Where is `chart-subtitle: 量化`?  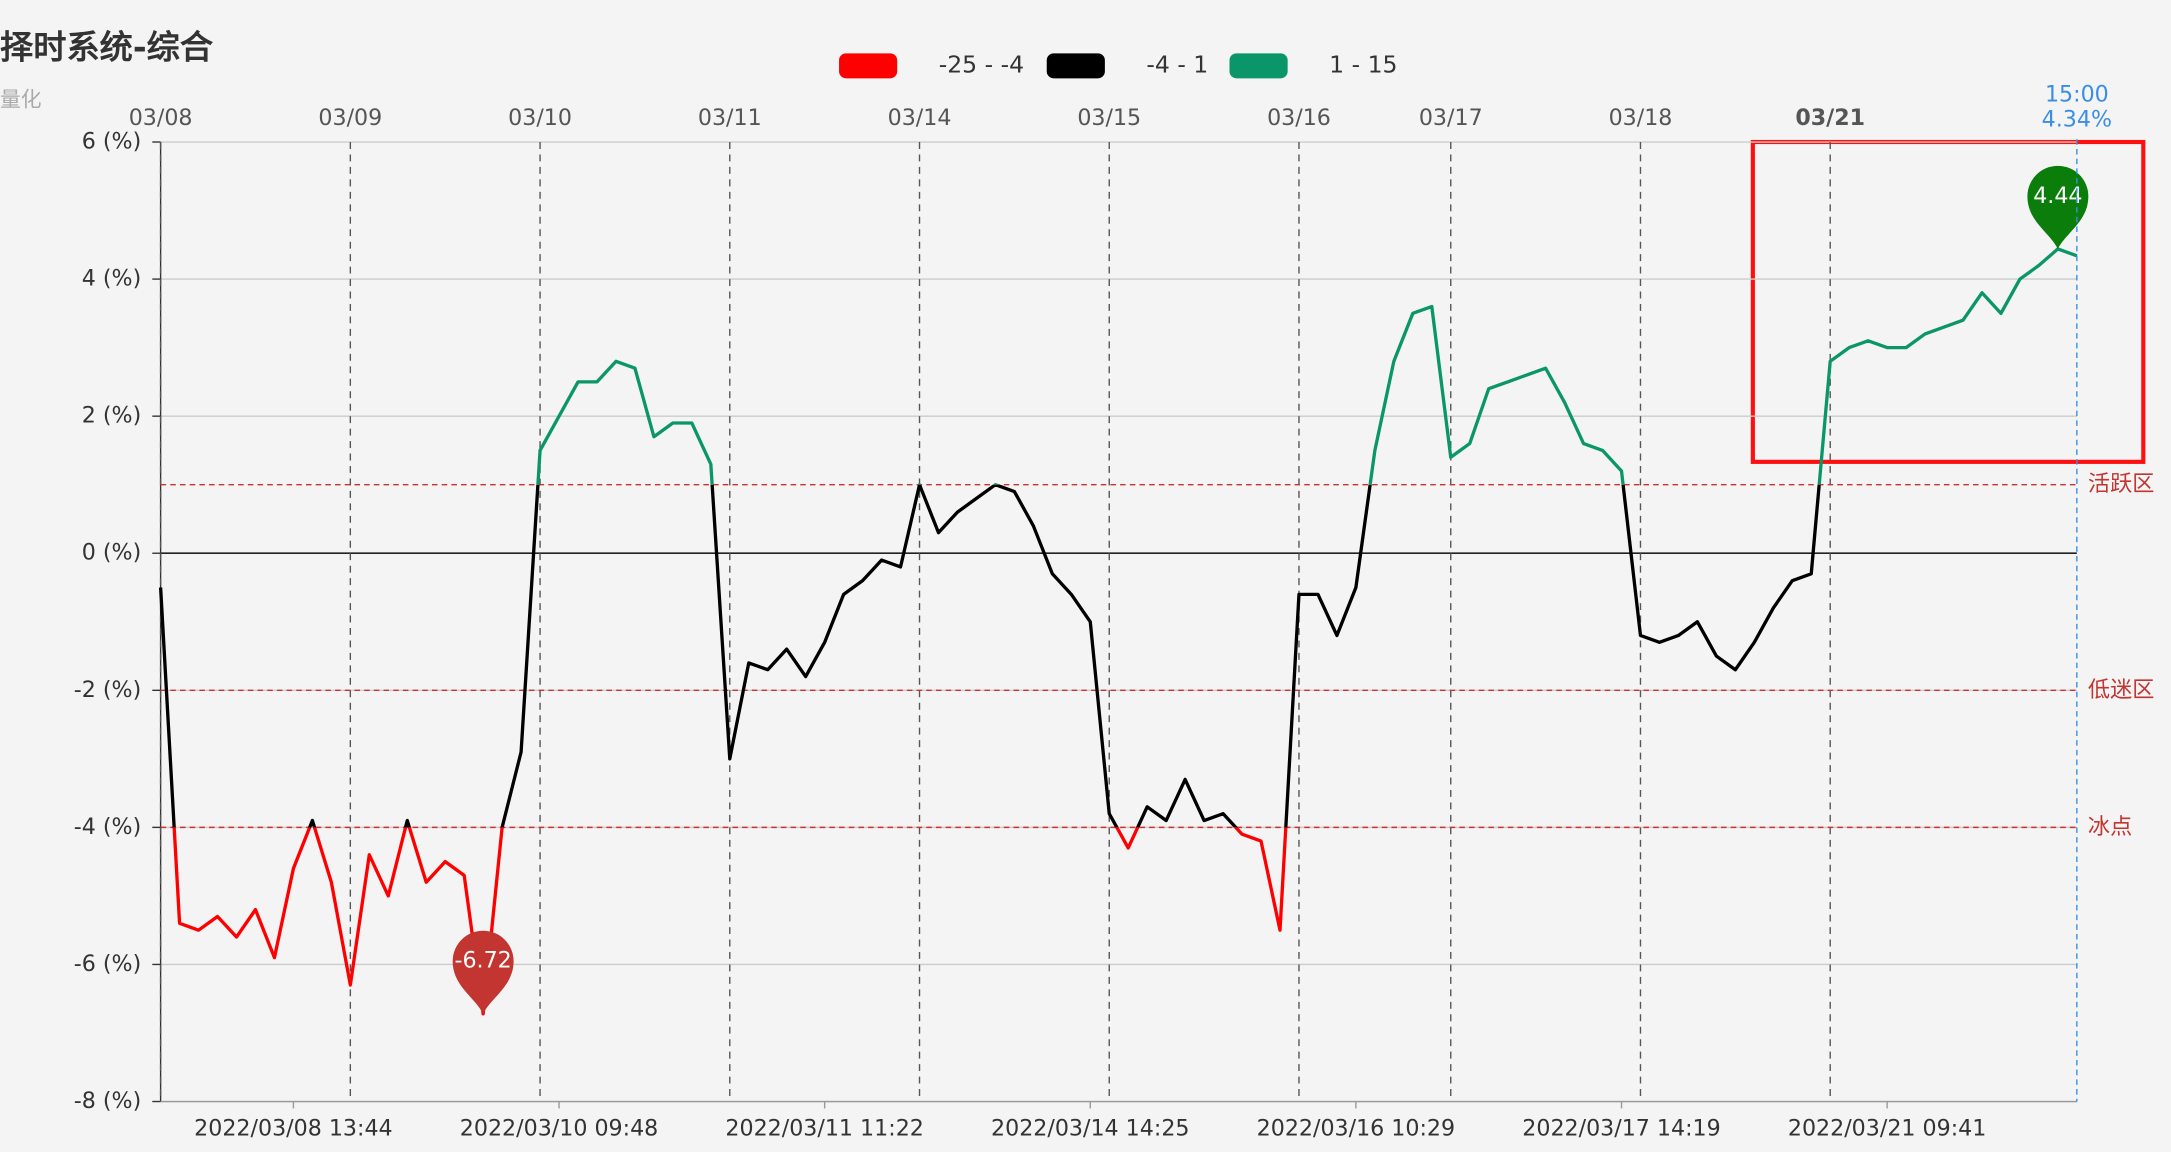
chart-subtitle: 量化 is located at coordinates (21, 99).